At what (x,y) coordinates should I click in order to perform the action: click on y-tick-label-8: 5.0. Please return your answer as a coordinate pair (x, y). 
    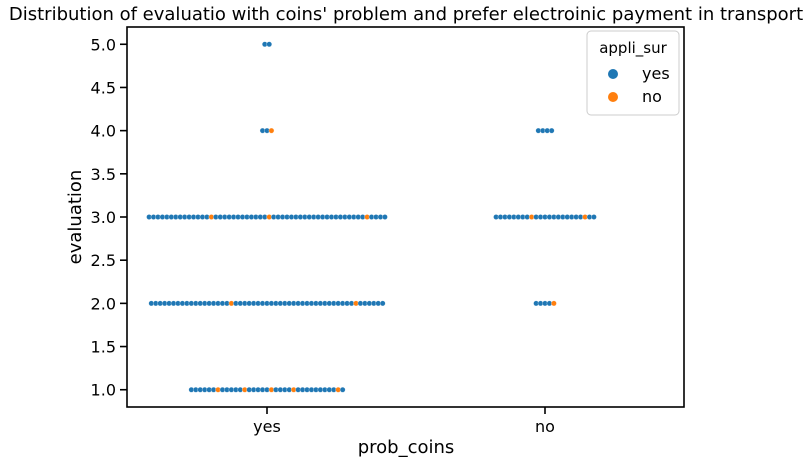
    Looking at the image, I should click on (103, 44).